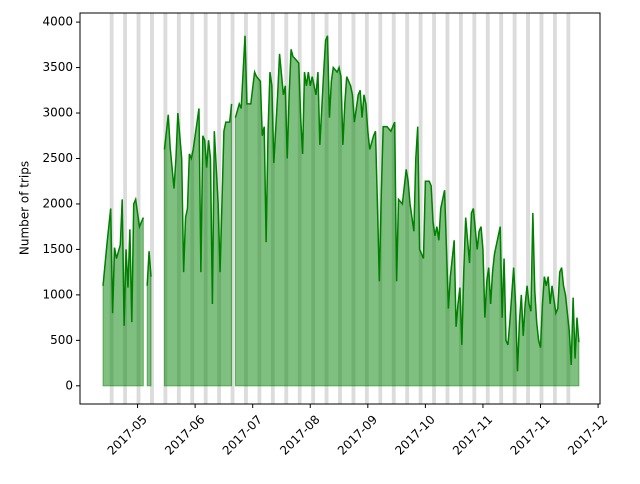 The width and height of the screenshot is (640, 484). What do you see at coordinates (57, 158) in the screenshot?
I see `y-tick-label: 2500` at bounding box center [57, 158].